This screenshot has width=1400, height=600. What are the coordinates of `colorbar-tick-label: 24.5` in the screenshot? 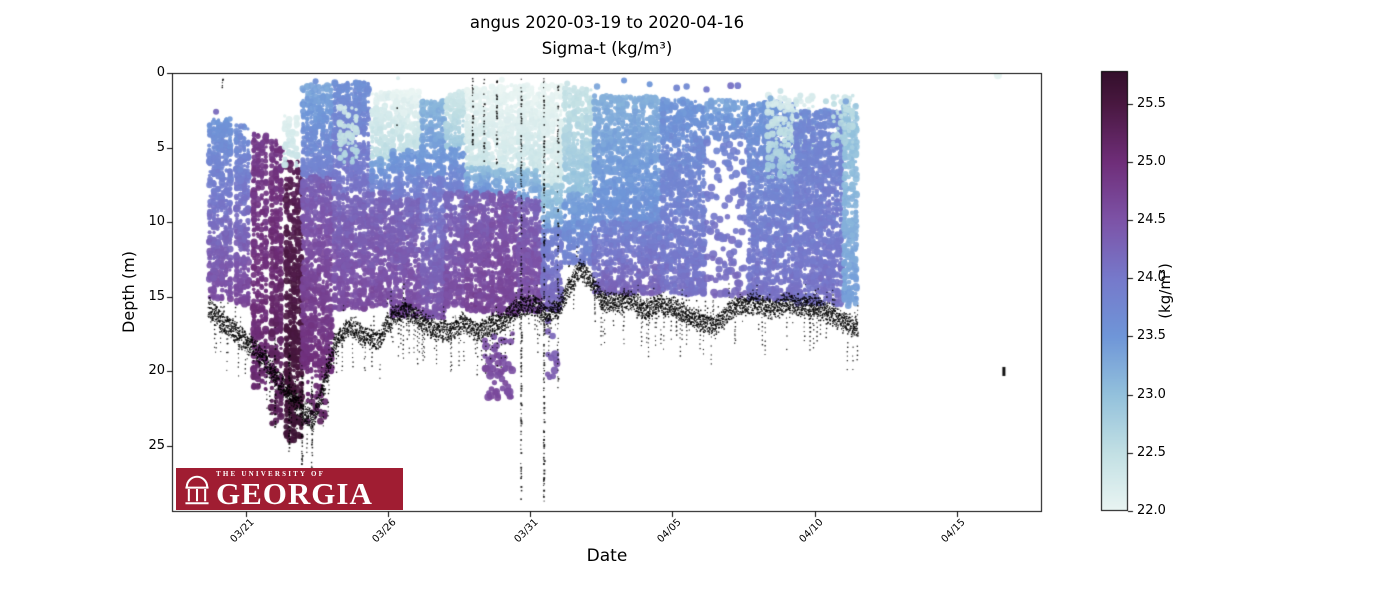 It's located at (1151, 219).